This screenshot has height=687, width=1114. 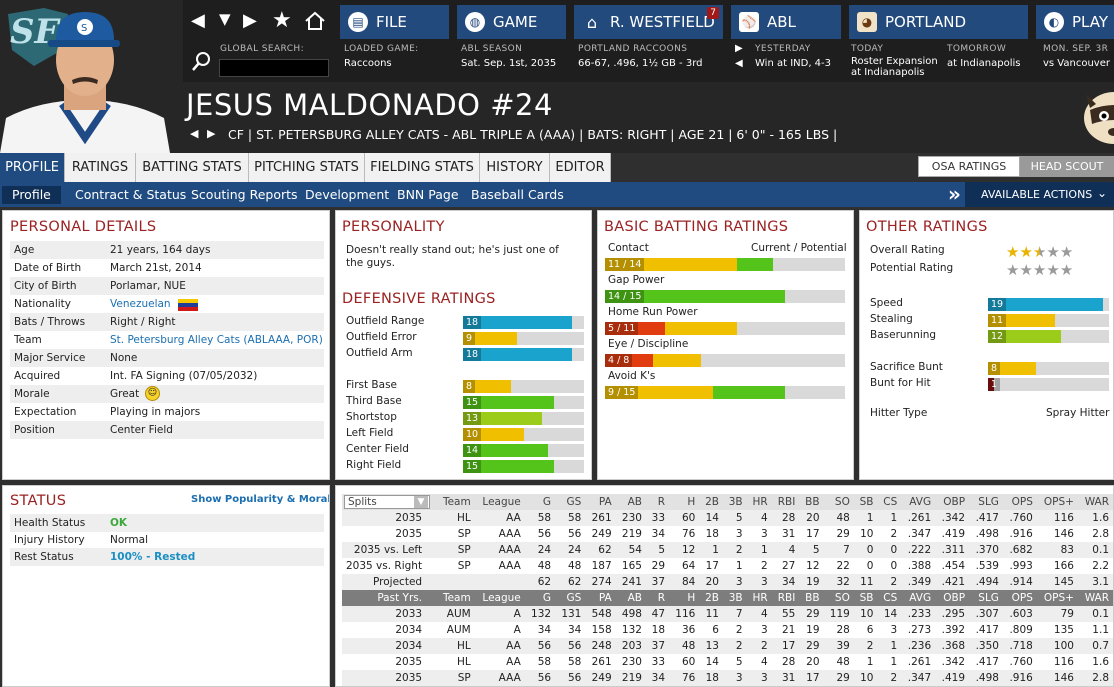 What do you see at coordinates (739, 48) in the screenshot?
I see `next-day-icon: ▶` at bounding box center [739, 48].